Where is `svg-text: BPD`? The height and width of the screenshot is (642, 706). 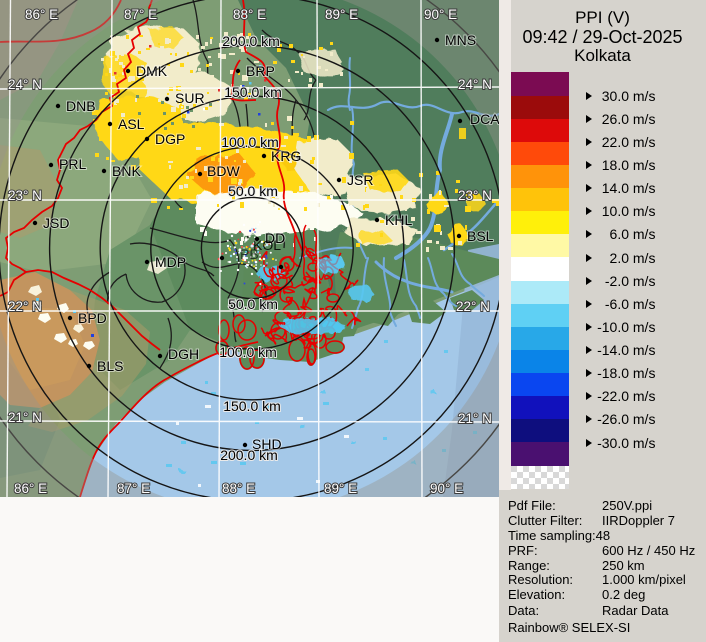
svg-text: BPD is located at coordinates (92, 318).